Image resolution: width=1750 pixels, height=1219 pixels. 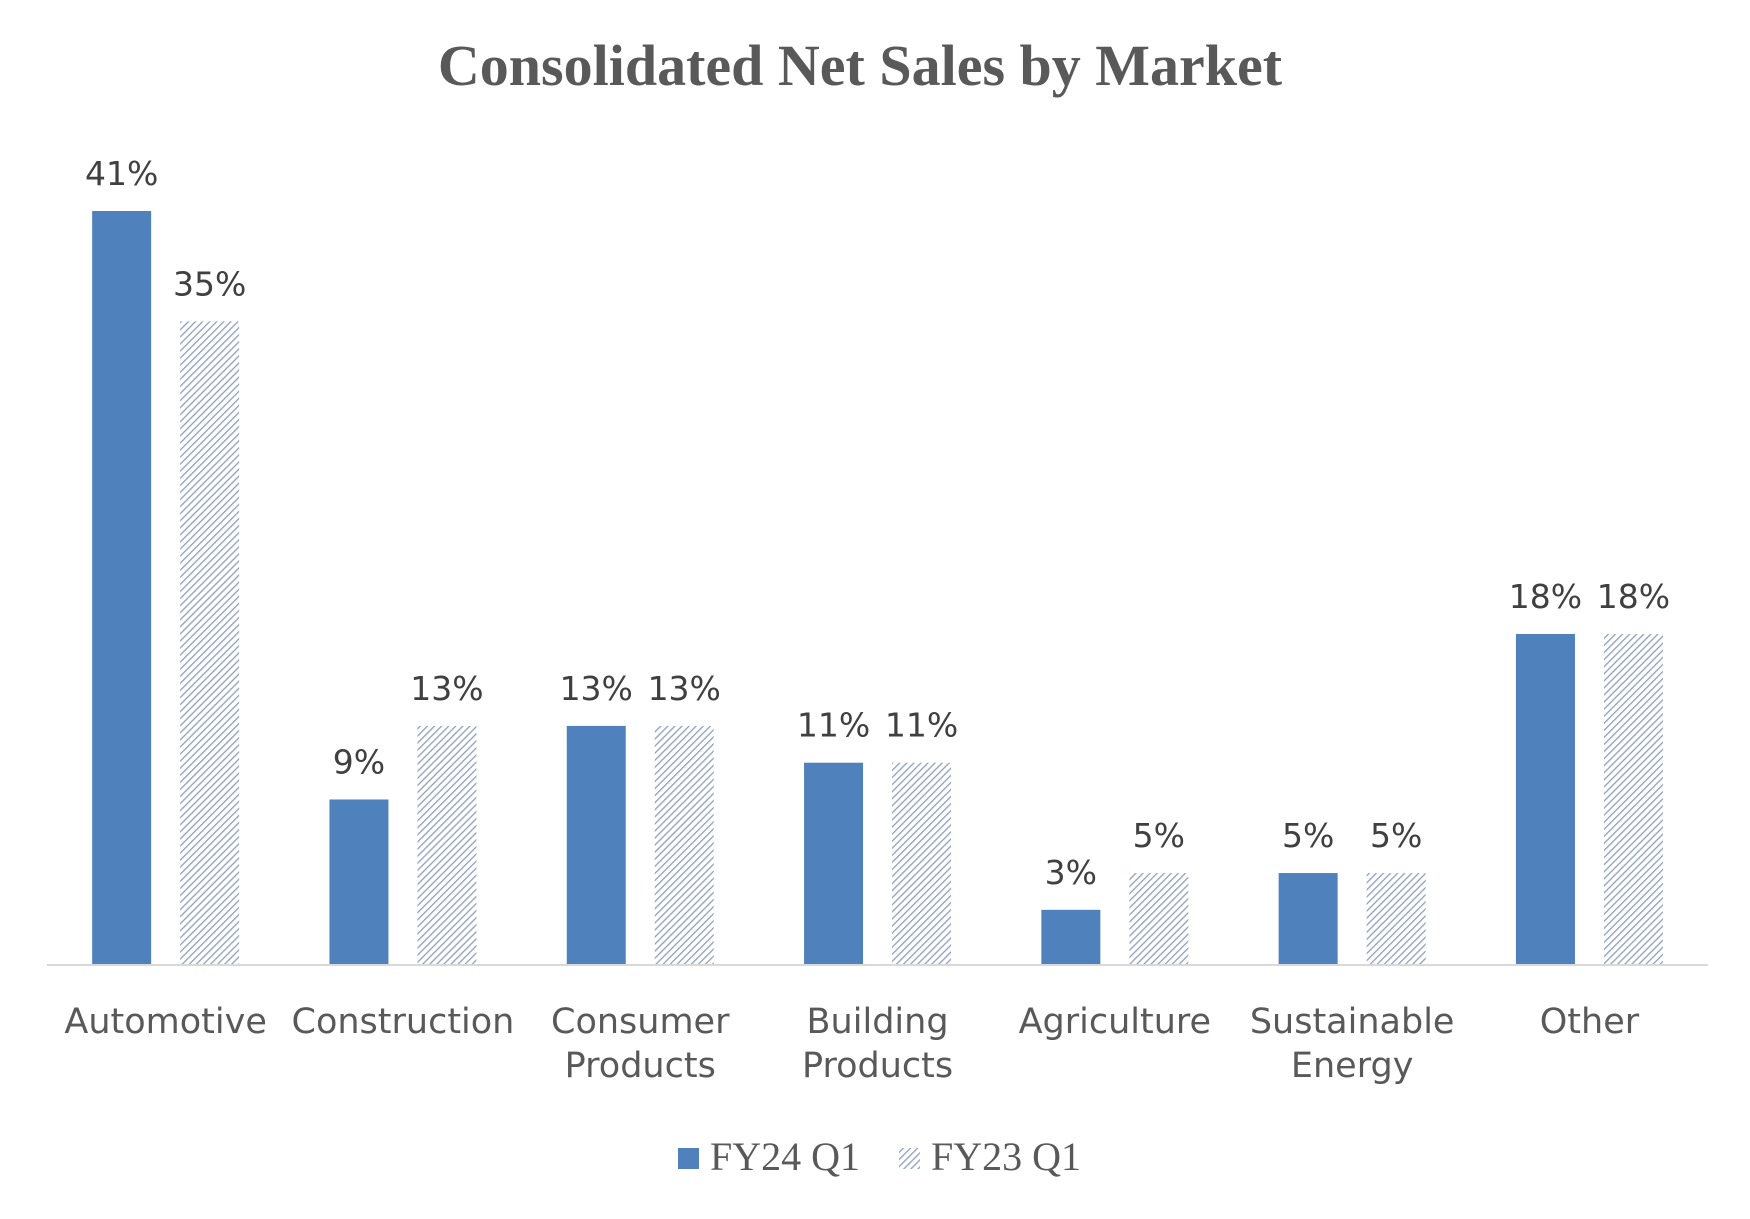 What do you see at coordinates (860, 65) in the screenshot?
I see `chart-title: Consolidated Net Sales by Market` at bounding box center [860, 65].